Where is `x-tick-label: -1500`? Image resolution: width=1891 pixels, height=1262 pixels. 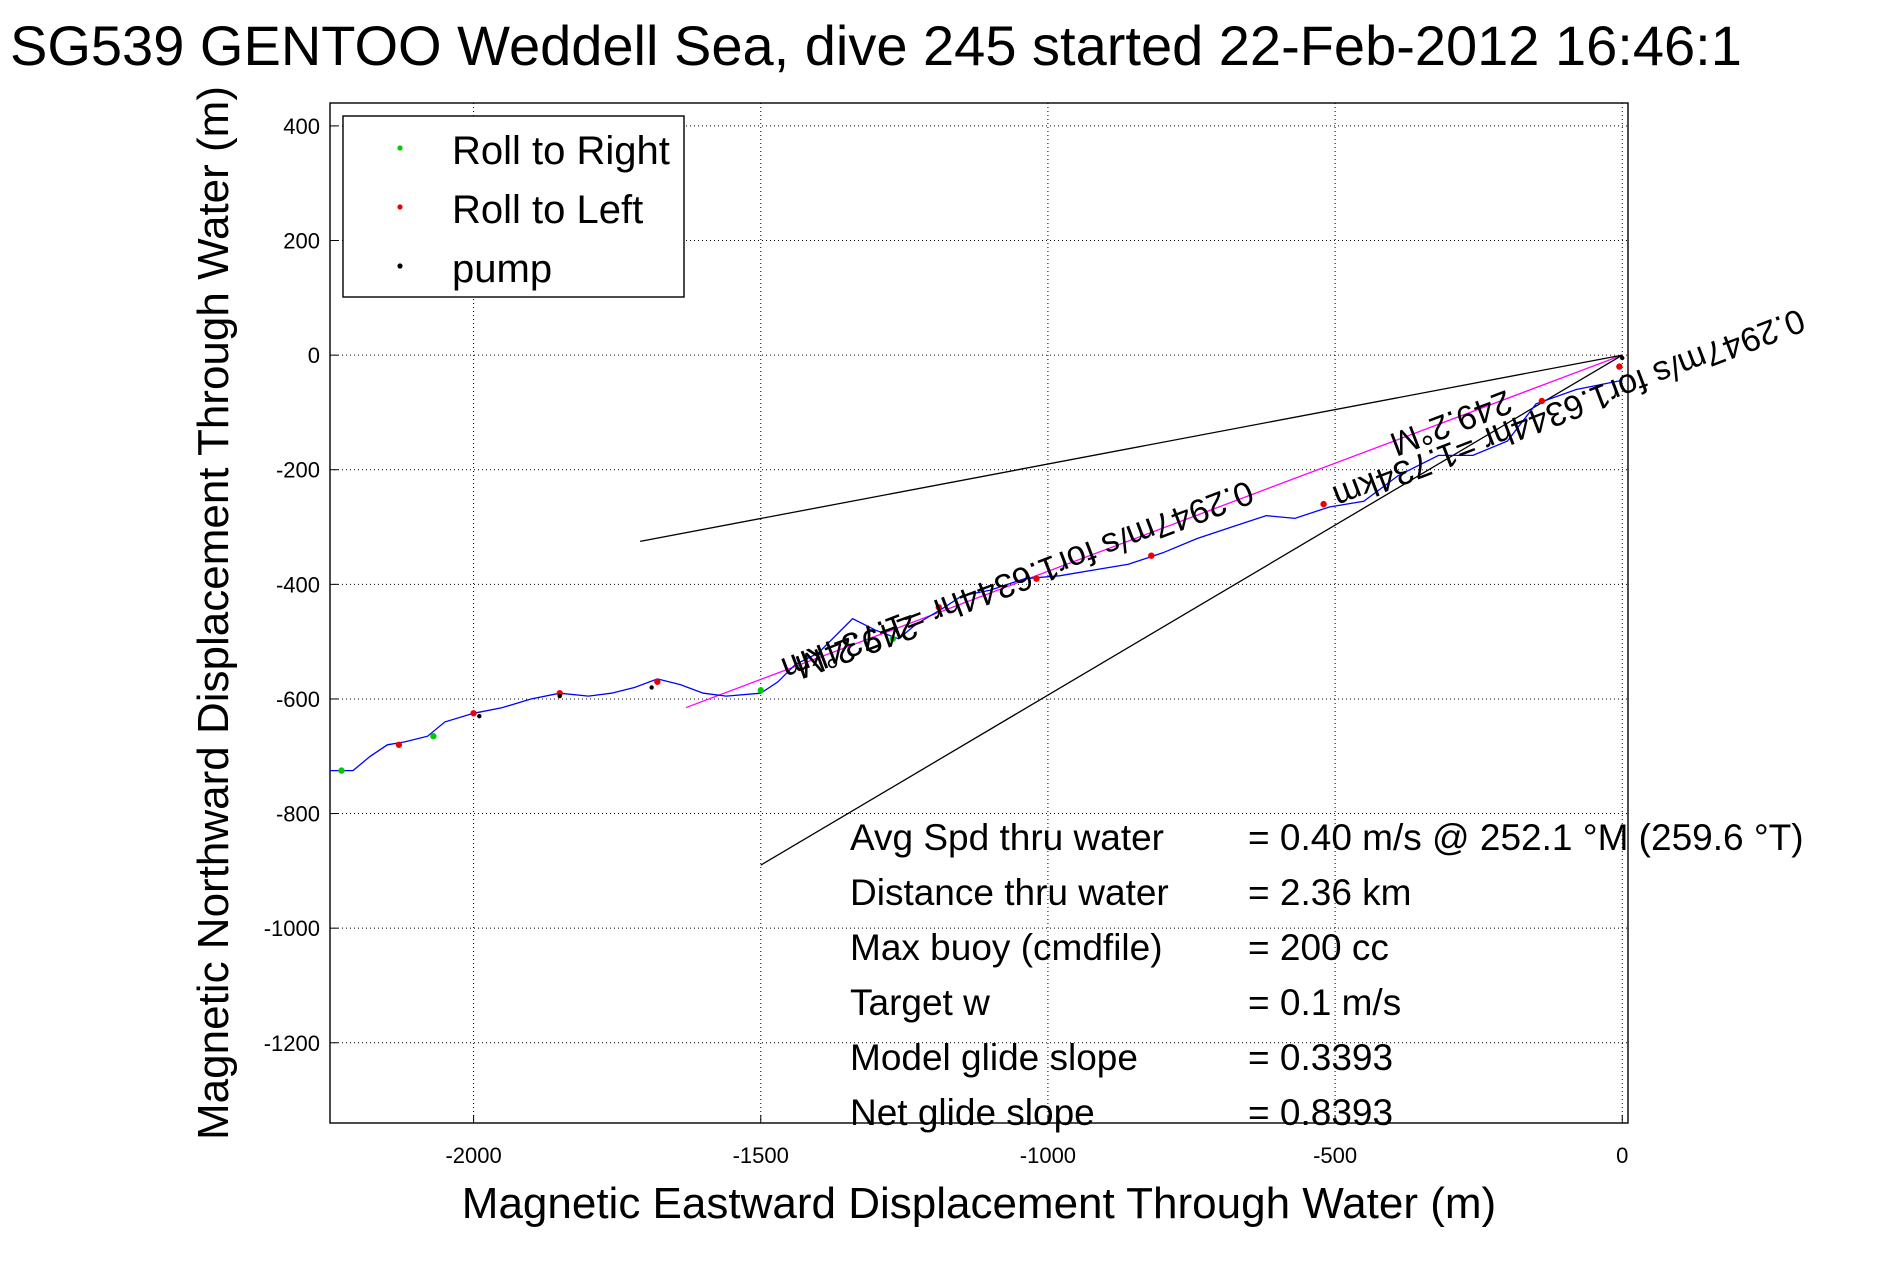 x-tick-label: -1500 is located at coordinates (761, 1155).